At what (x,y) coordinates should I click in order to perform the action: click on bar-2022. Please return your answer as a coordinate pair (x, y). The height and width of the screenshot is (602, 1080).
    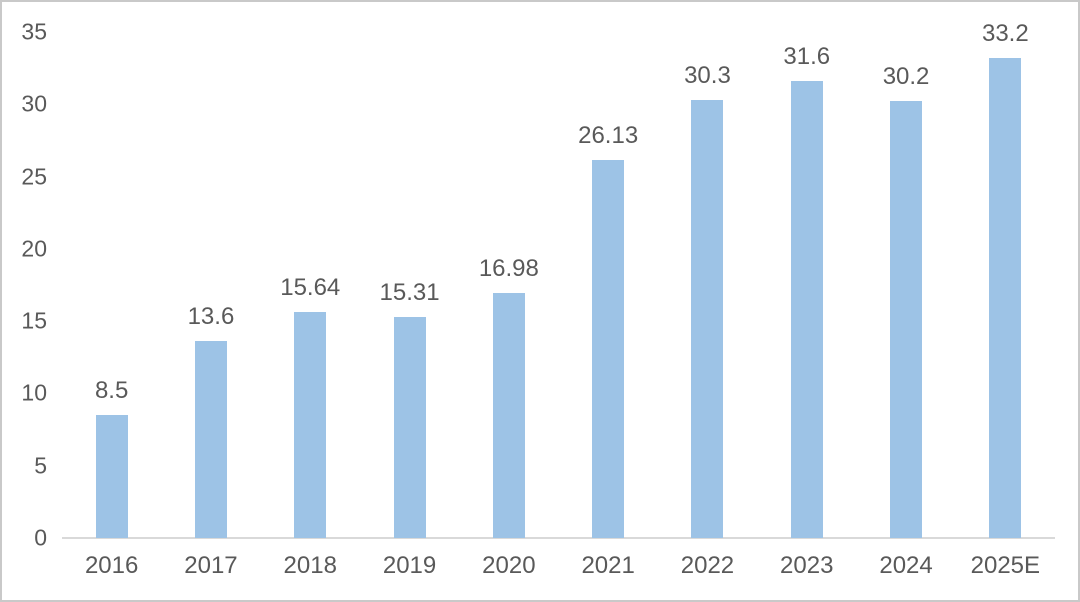
    Looking at the image, I should click on (707, 319).